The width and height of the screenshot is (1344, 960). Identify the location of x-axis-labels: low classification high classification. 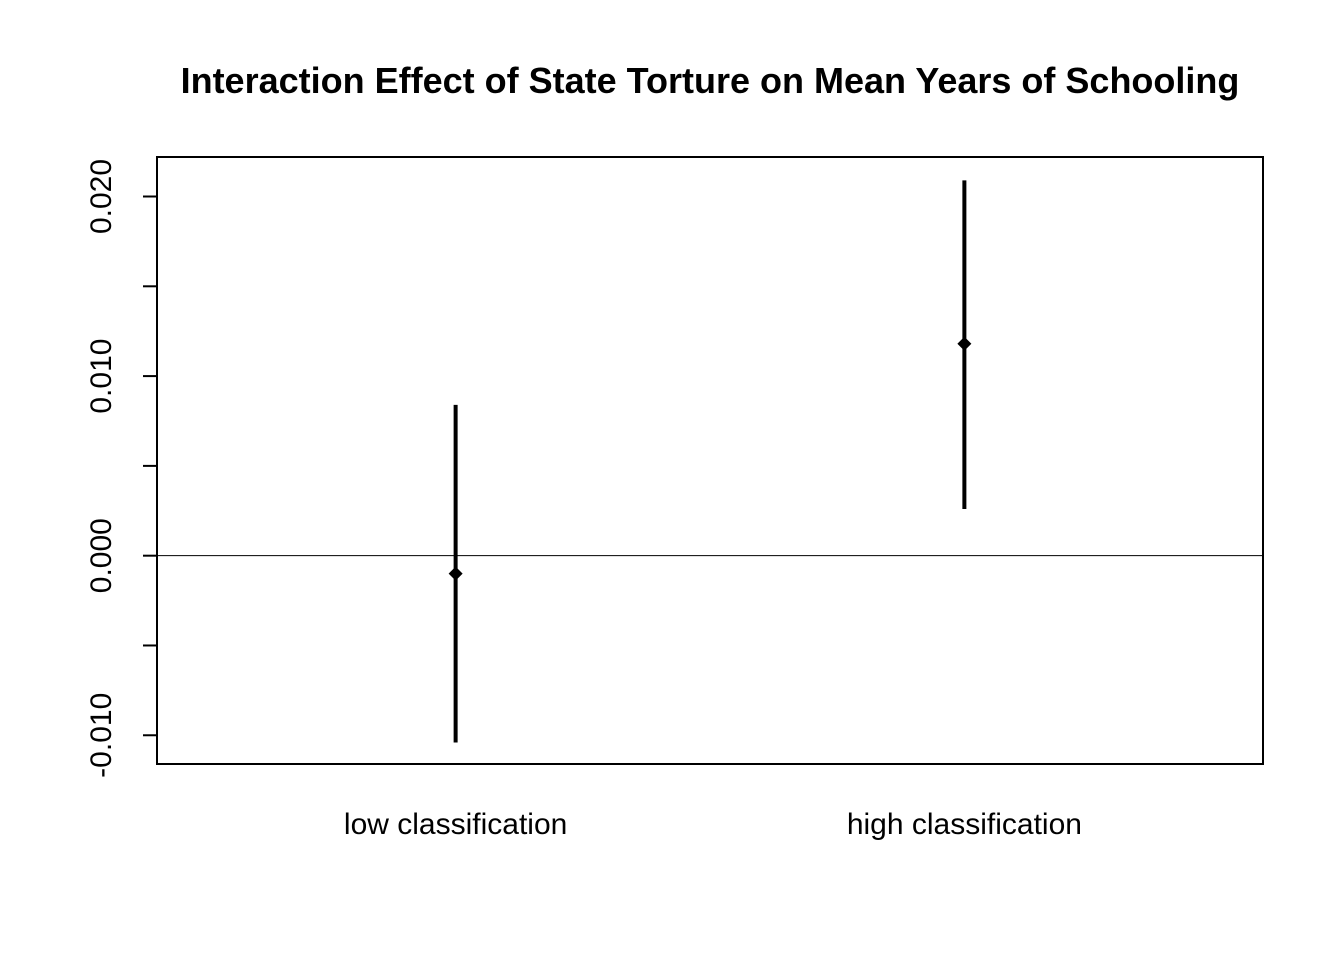
(713, 824).